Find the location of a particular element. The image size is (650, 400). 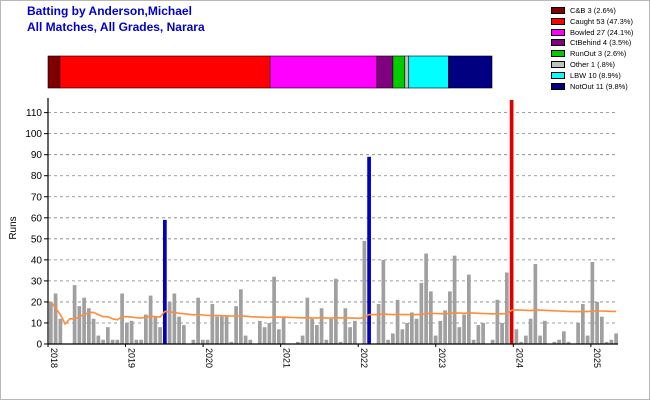

y-tick-label: 20 is located at coordinates (37, 302).